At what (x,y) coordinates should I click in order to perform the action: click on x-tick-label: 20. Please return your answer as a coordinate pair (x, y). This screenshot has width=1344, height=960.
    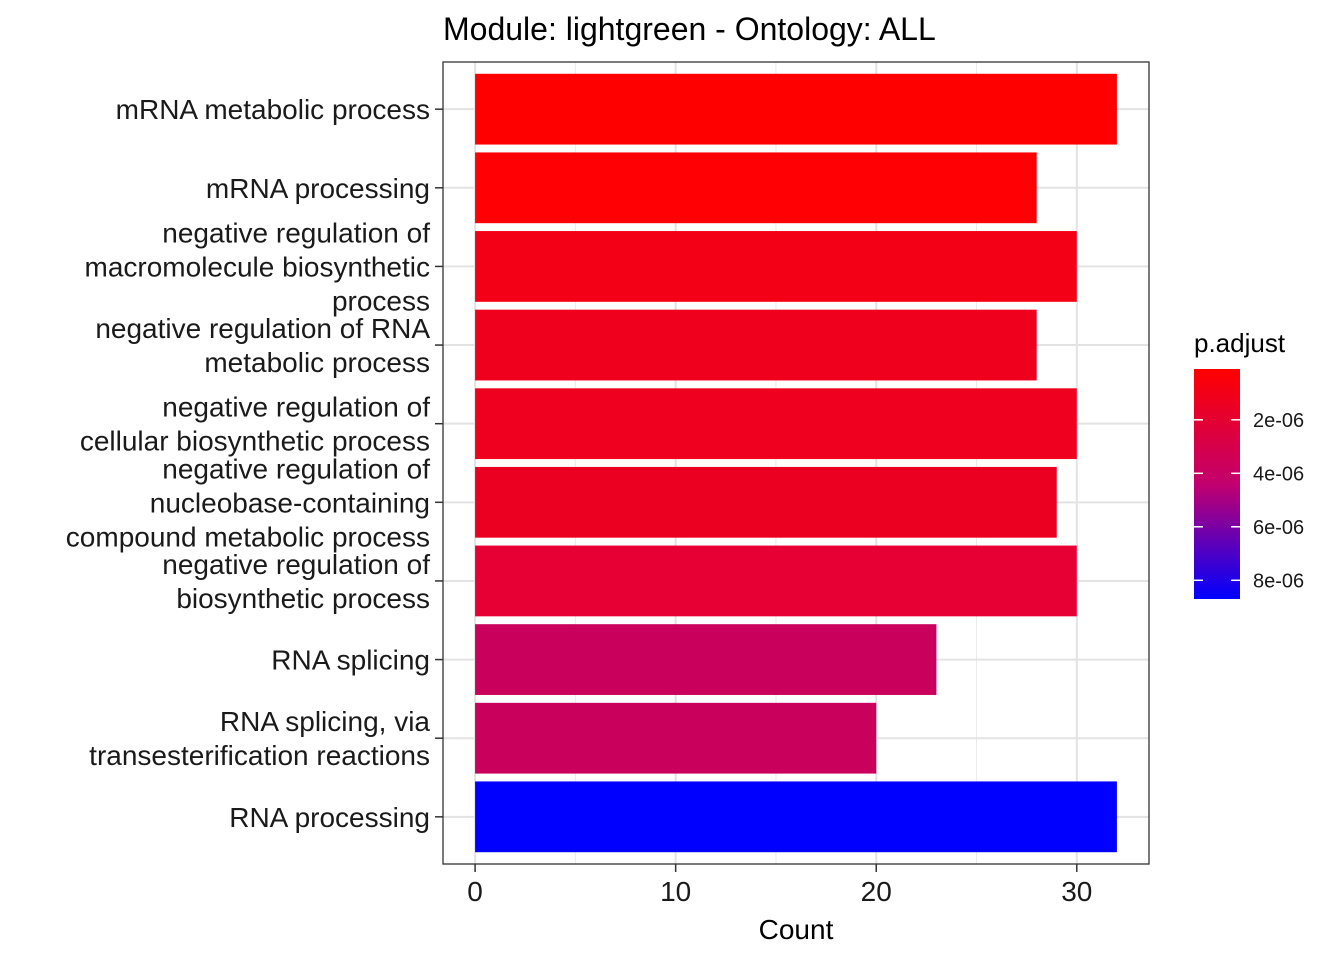
    Looking at the image, I should click on (876, 891).